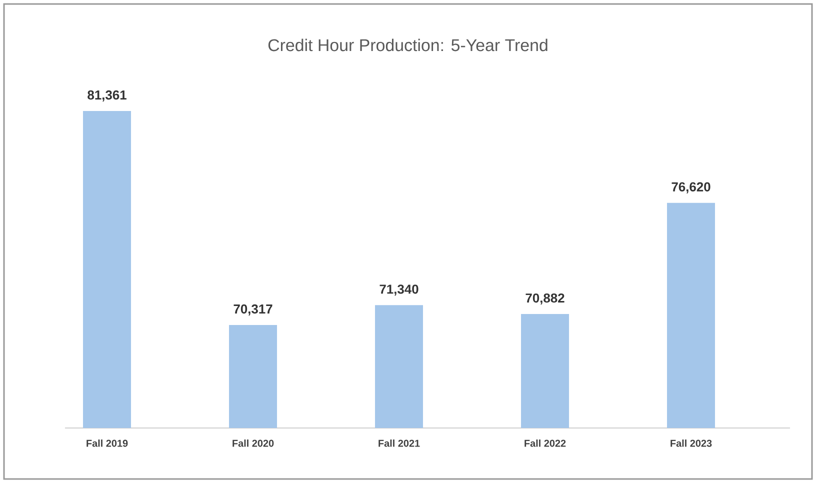 The width and height of the screenshot is (816, 483). Describe the element at coordinates (399, 290) in the screenshot. I see `data-label: 71,340` at that location.